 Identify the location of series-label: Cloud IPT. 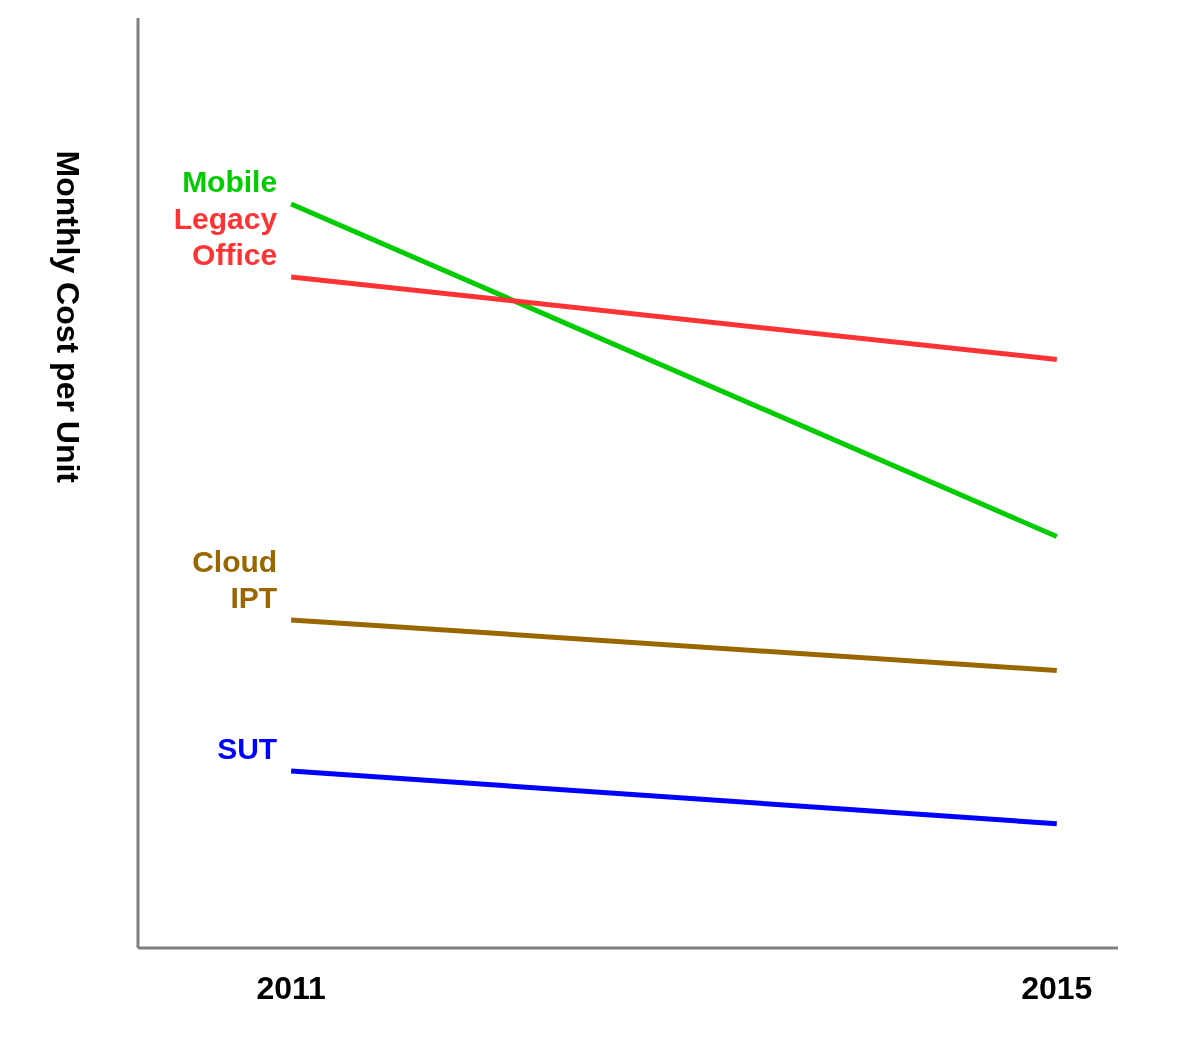
(235, 579).